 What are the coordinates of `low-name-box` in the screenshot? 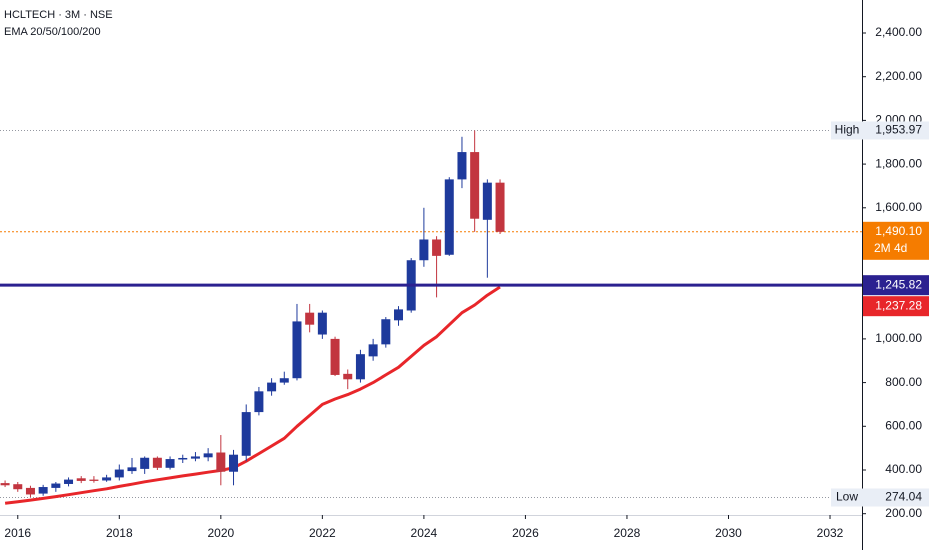 It's located at (847, 497).